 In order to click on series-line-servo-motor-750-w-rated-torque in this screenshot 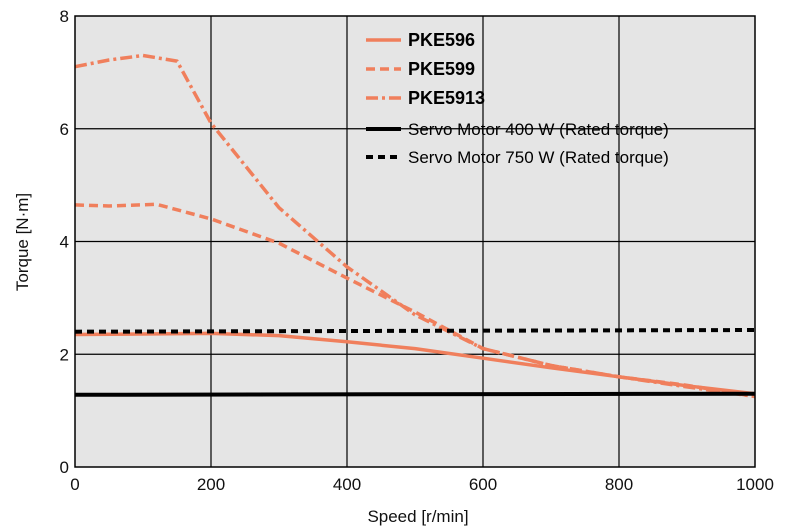, I will do `click(415, 331)`.